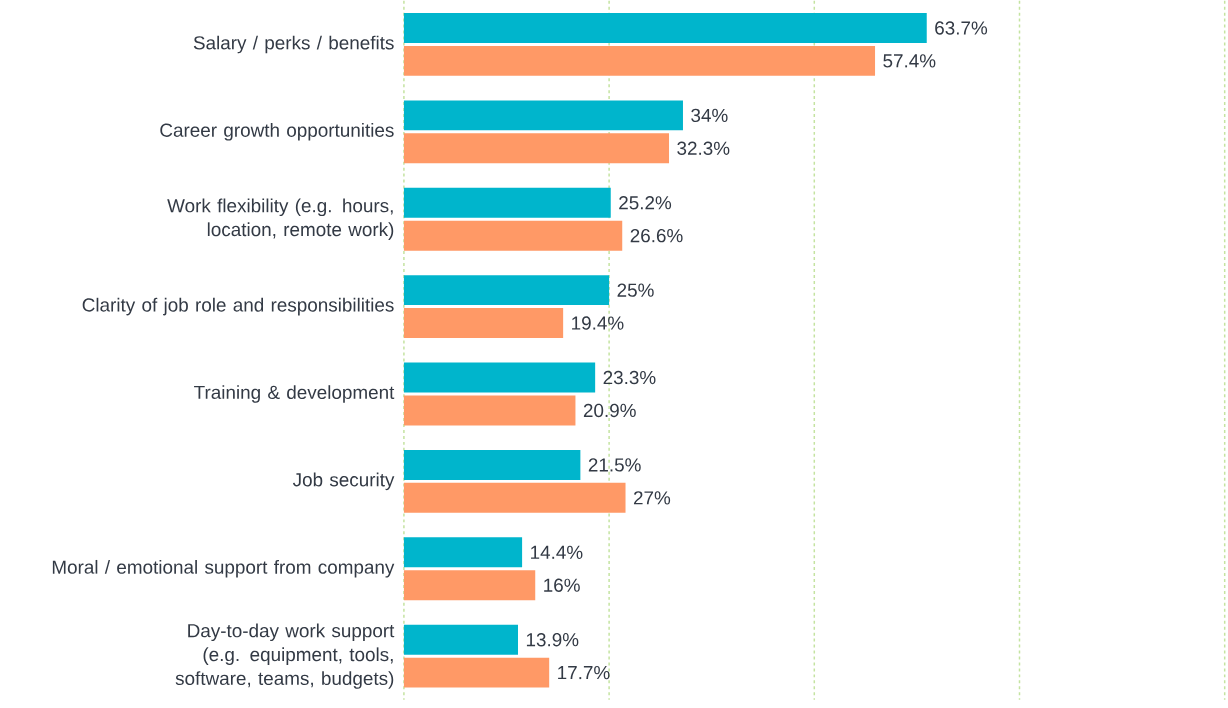 This screenshot has height=708, width=1228. I want to click on data-label: 32.3%, so click(703, 148).